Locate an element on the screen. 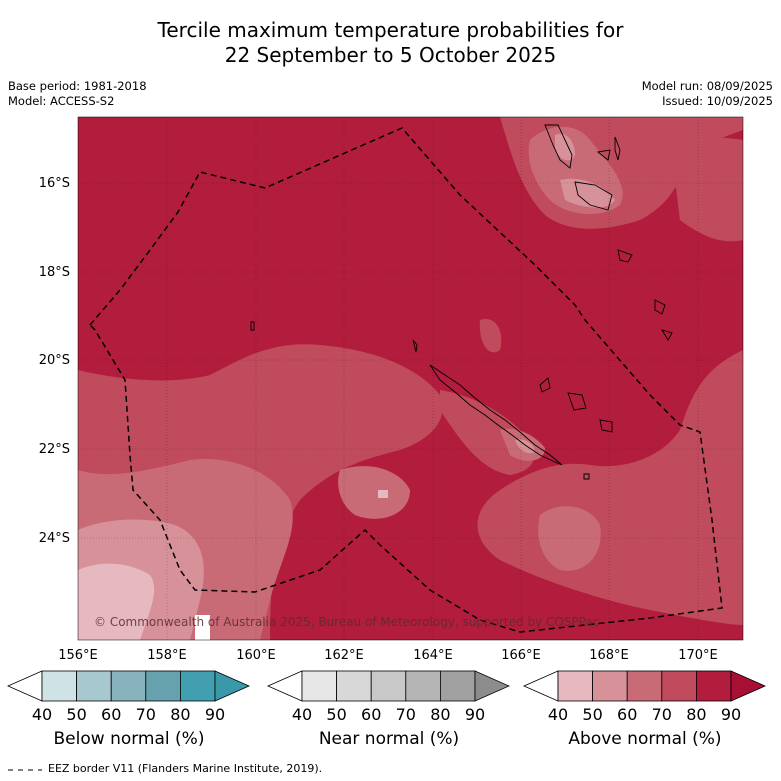 This screenshot has width=781, height=781. colorbar-2-tick-2: 60 is located at coordinates (627, 714).